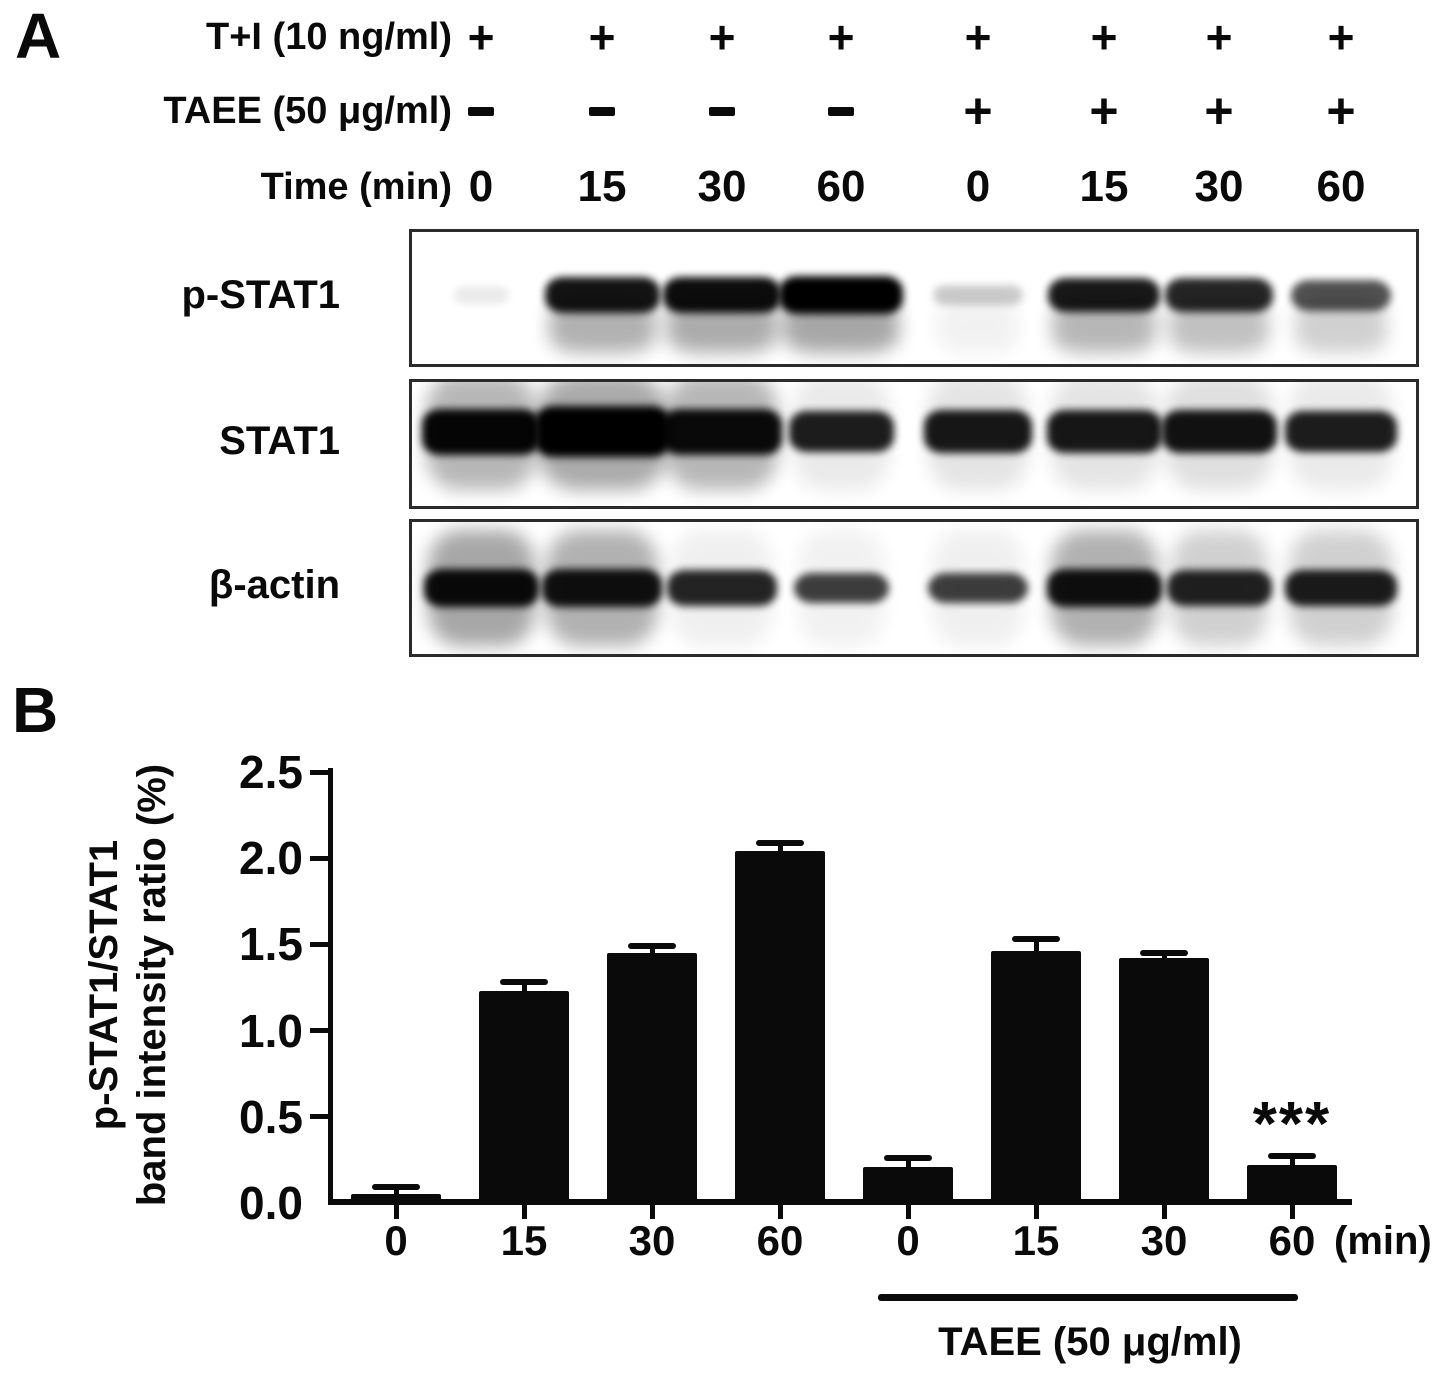 The width and height of the screenshot is (1441, 1374). Describe the element at coordinates (35, 710) in the screenshot. I see `panel-b-label: B` at that location.